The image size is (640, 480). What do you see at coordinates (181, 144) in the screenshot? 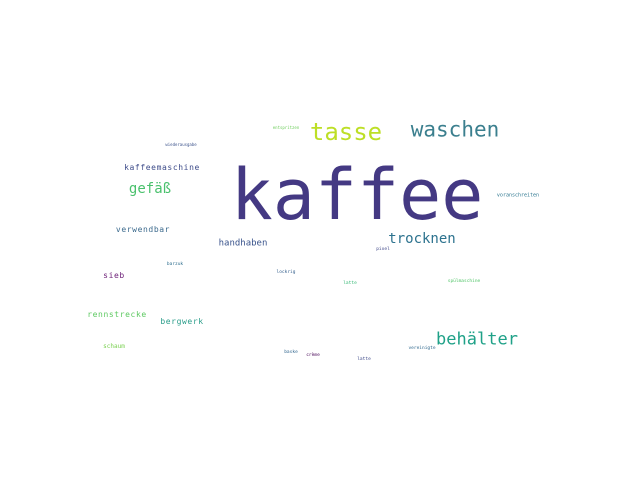
I see `word-wiederausgabe: wiederausgabe` at bounding box center [181, 144].